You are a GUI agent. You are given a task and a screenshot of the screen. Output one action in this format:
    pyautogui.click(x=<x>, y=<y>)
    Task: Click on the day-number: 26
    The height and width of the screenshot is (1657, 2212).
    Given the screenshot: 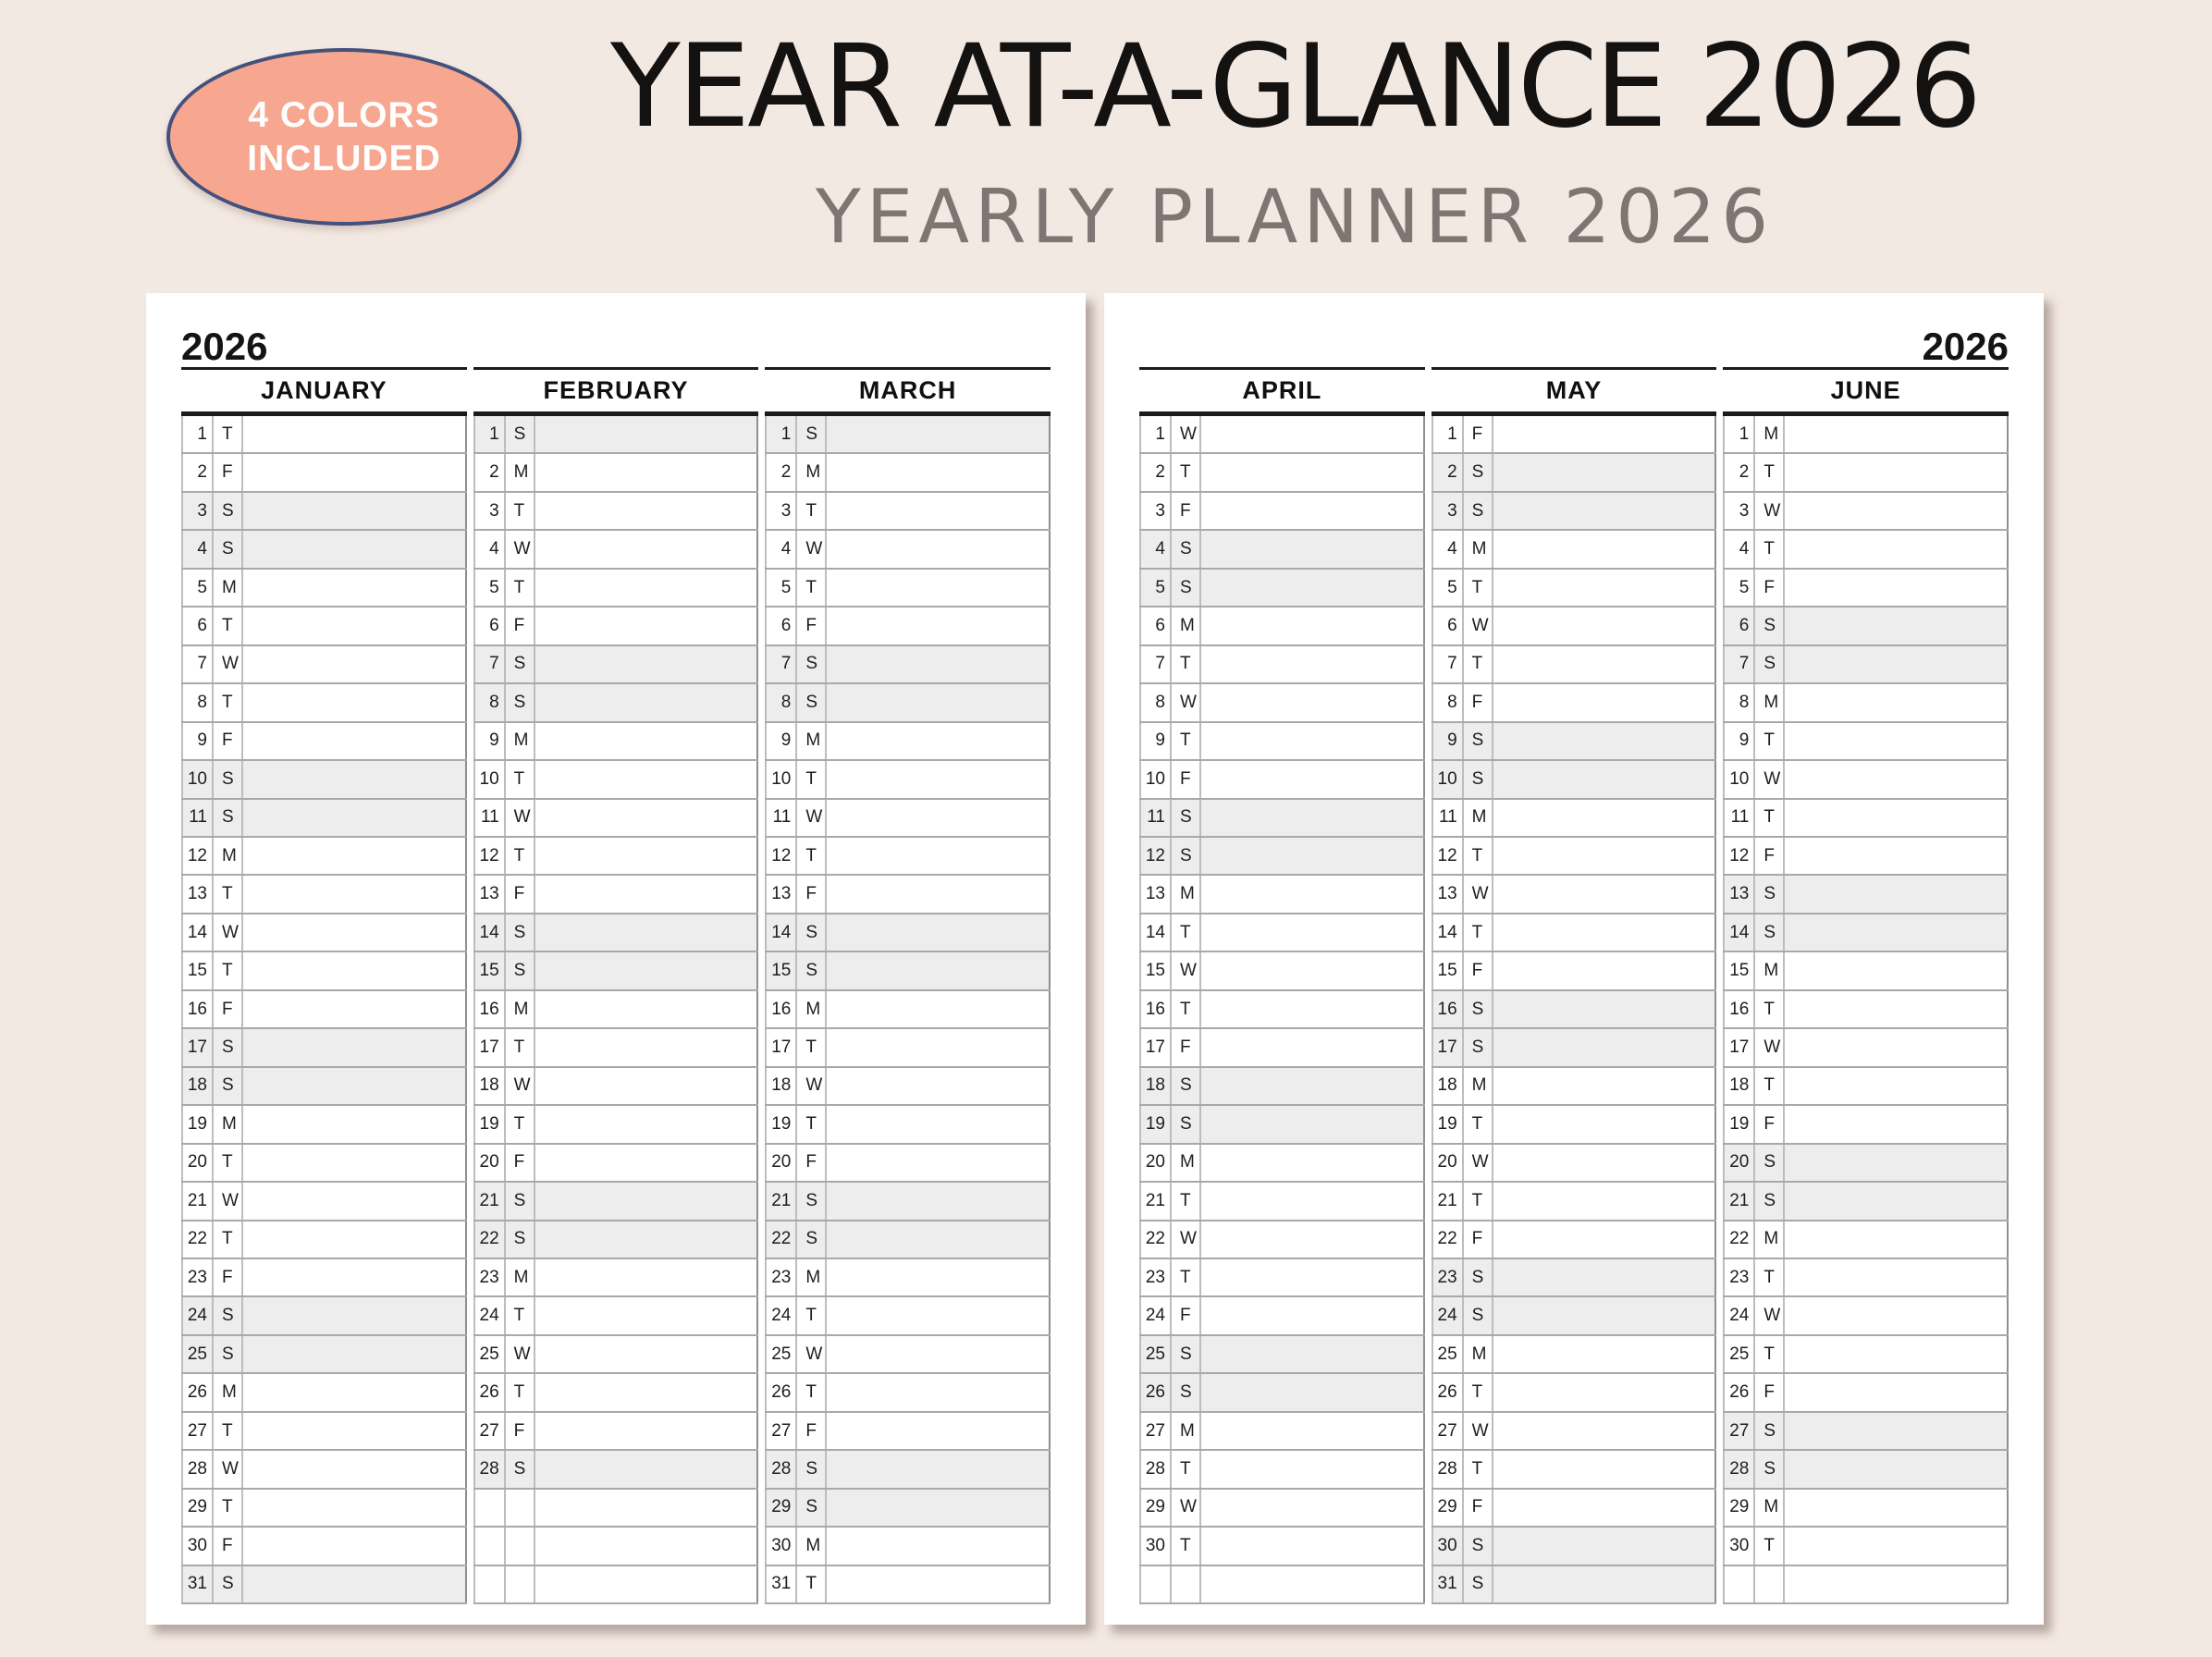 What is the action you would take?
    pyautogui.click(x=198, y=1392)
    